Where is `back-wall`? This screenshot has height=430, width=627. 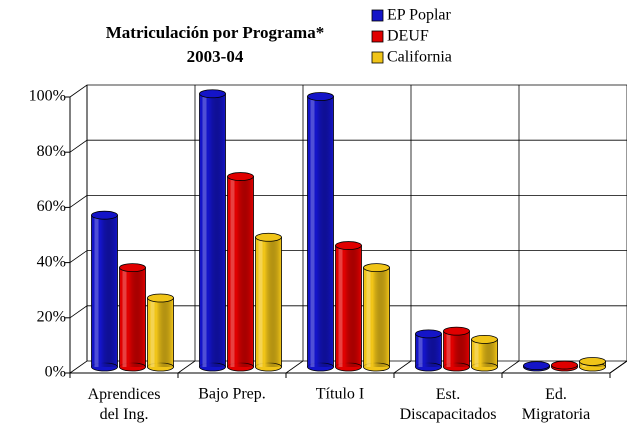
back-wall is located at coordinates (348, 91).